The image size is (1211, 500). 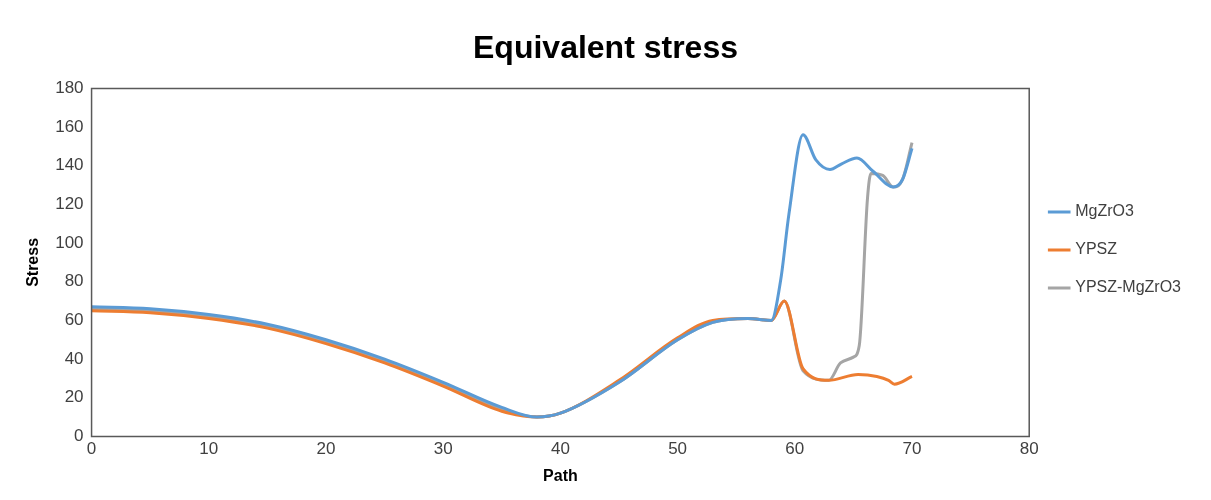 What do you see at coordinates (795, 449) in the screenshot?
I see `x-tick-label: 60` at bounding box center [795, 449].